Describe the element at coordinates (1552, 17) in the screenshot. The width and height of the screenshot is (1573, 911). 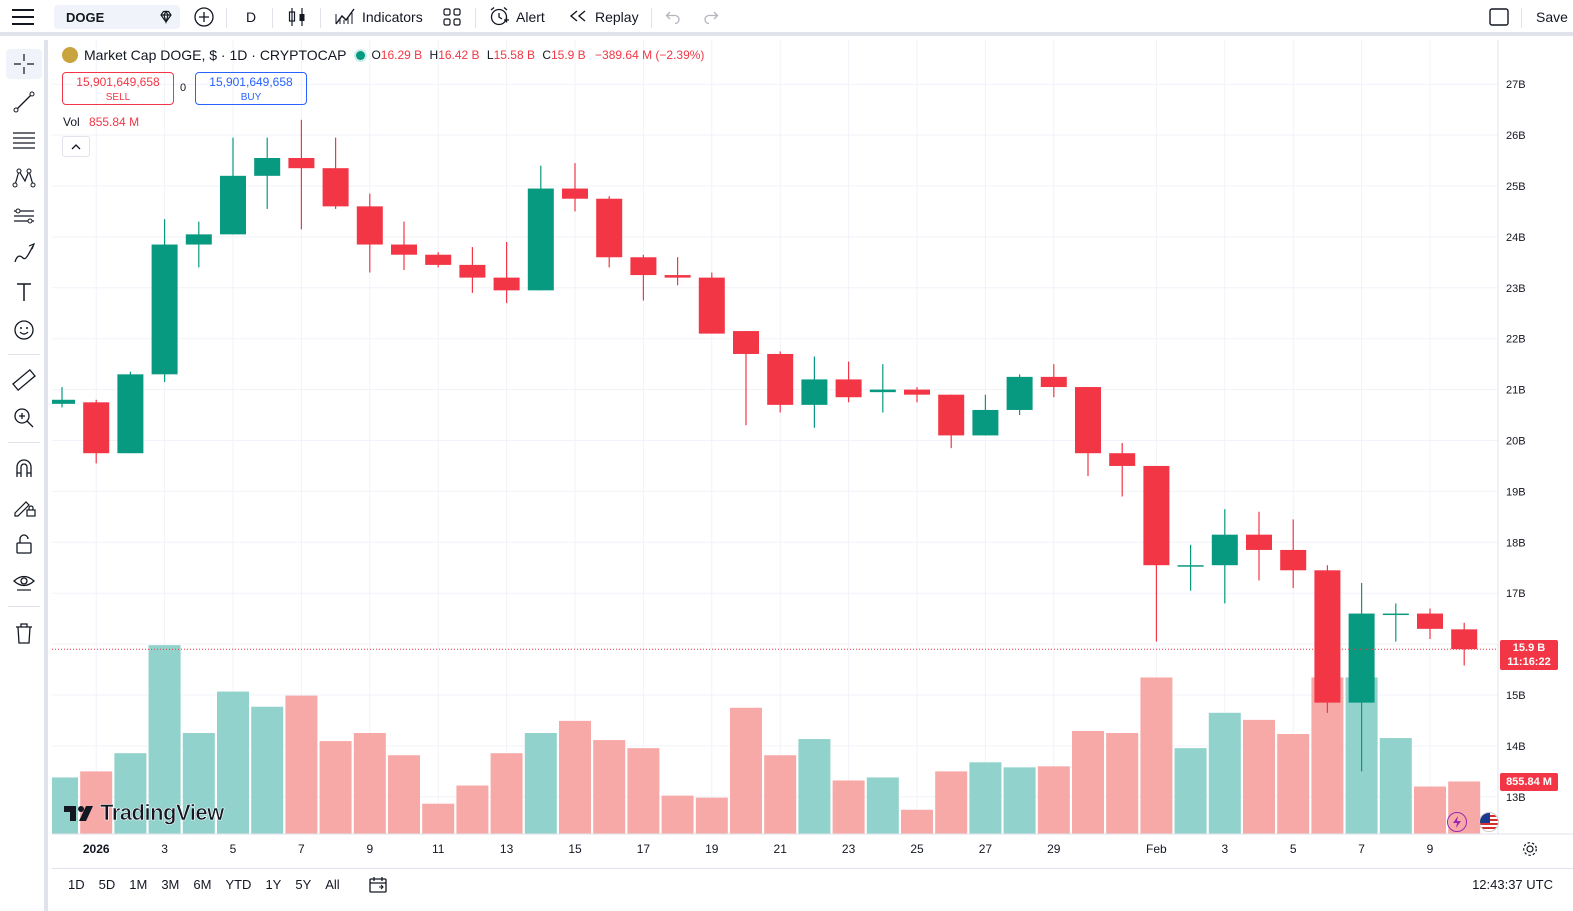
I see `save-button: Save` at that location.